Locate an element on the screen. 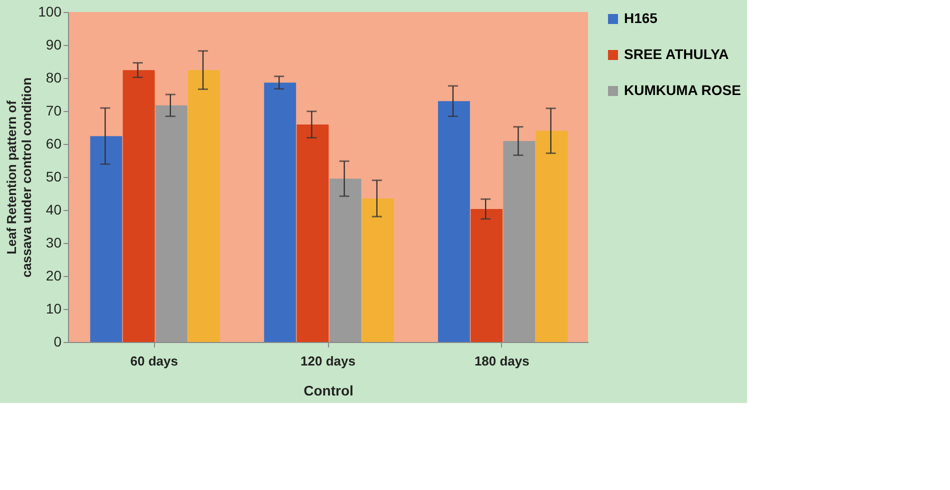 Image resolution: width=950 pixels, height=490 pixels. y-axis-title: Leaf Retention pattern of cassava under control condition is located at coordinates (19, 177).